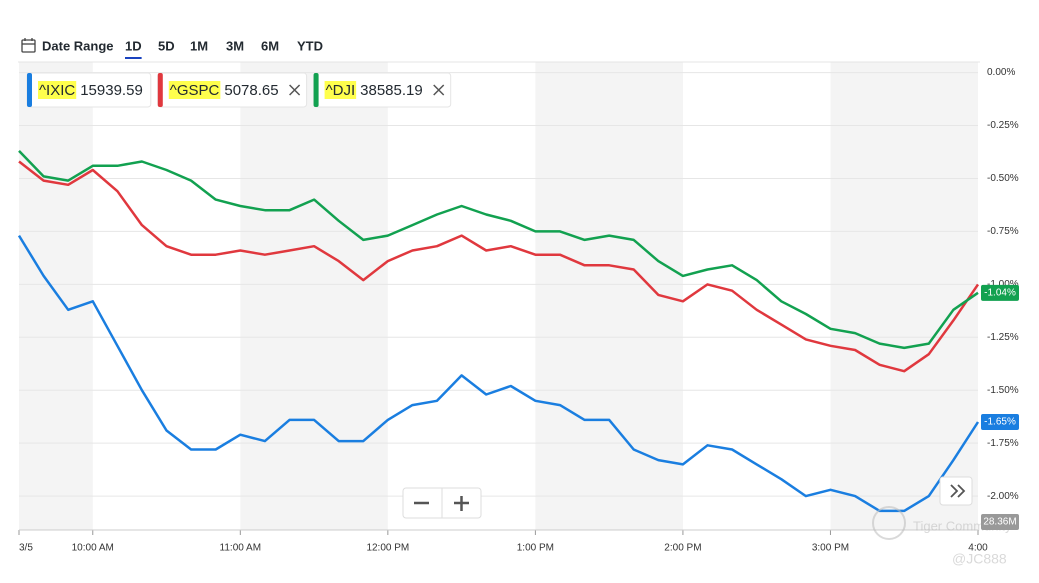  Describe the element at coordinates (199, 45) in the screenshot. I see `range-button: 1M` at that location.